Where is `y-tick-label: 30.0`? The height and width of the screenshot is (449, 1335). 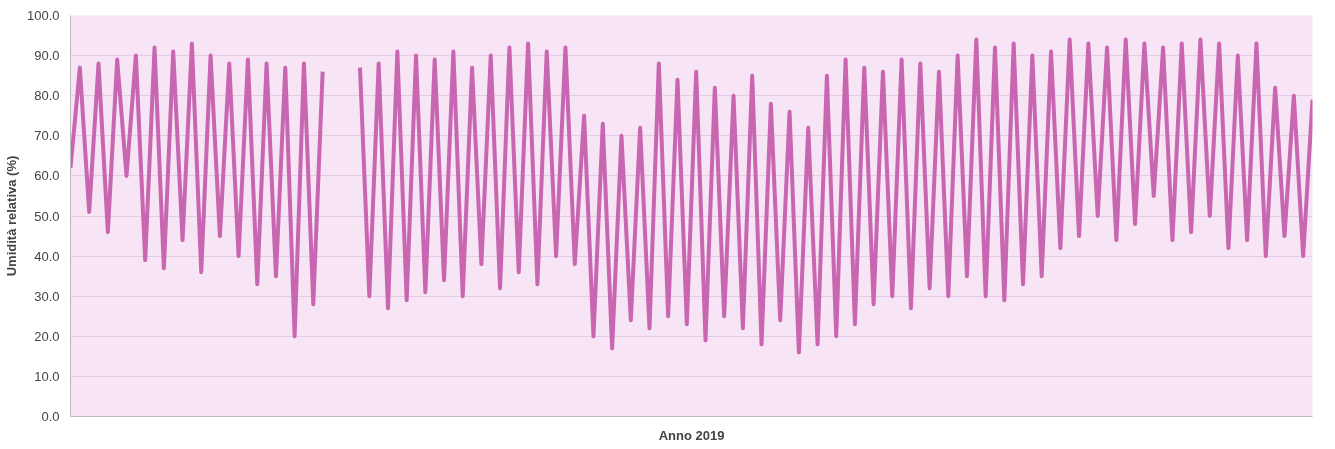 y-tick-label: 30.0 is located at coordinates (47, 296).